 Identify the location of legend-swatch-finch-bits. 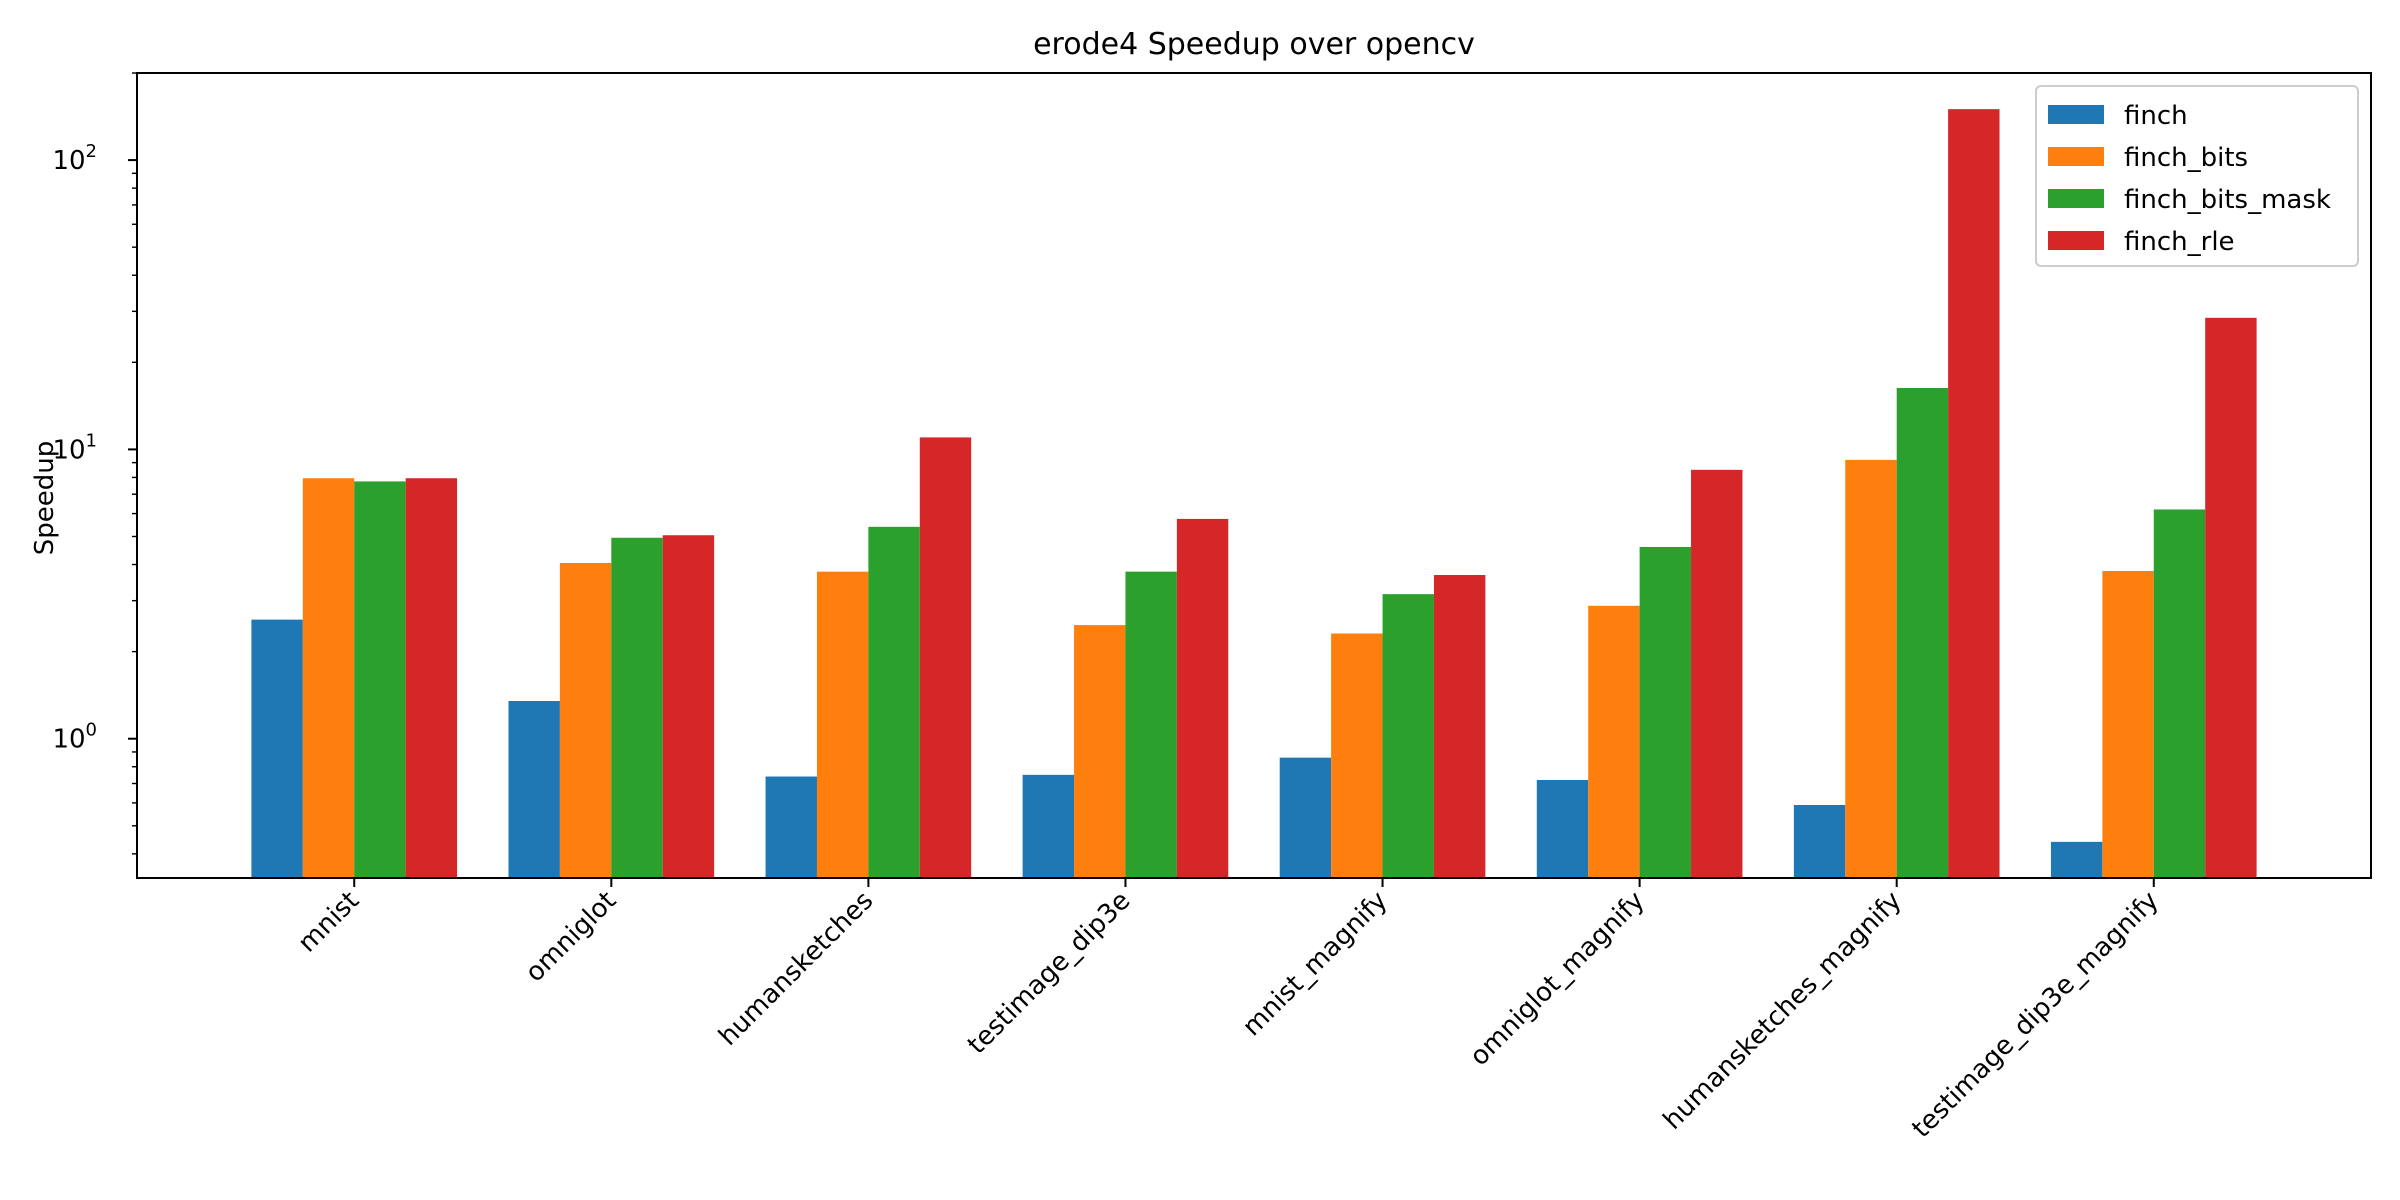
(2076, 156).